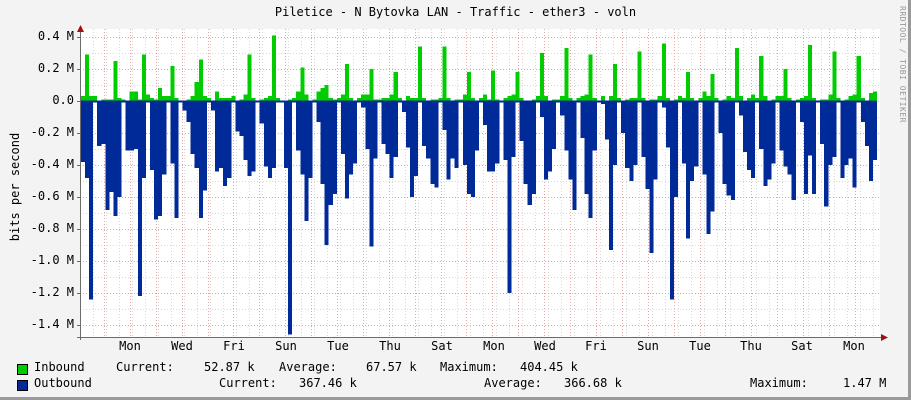 The width and height of the screenshot is (911, 400). I want to click on inbound-label: Inbound, so click(59, 367).